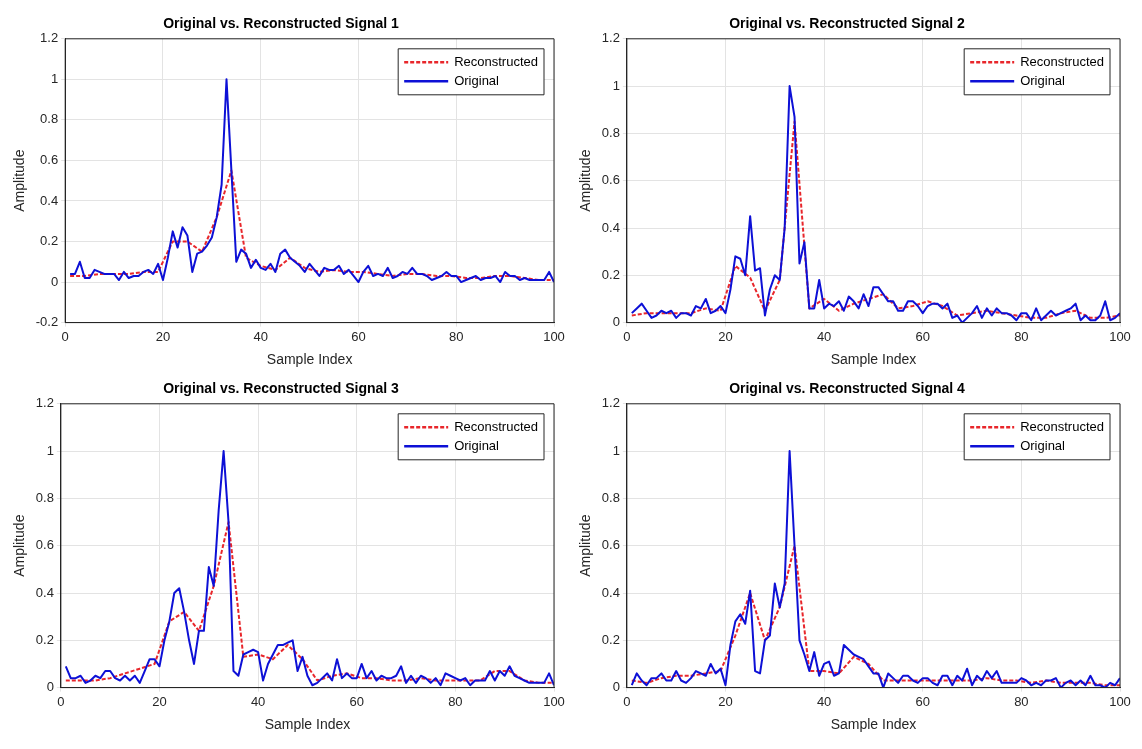  Describe the element at coordinates (281, 388) in the screenshot. I see `chart-title: Original vs. Reconstructed Signal 3` at that location.